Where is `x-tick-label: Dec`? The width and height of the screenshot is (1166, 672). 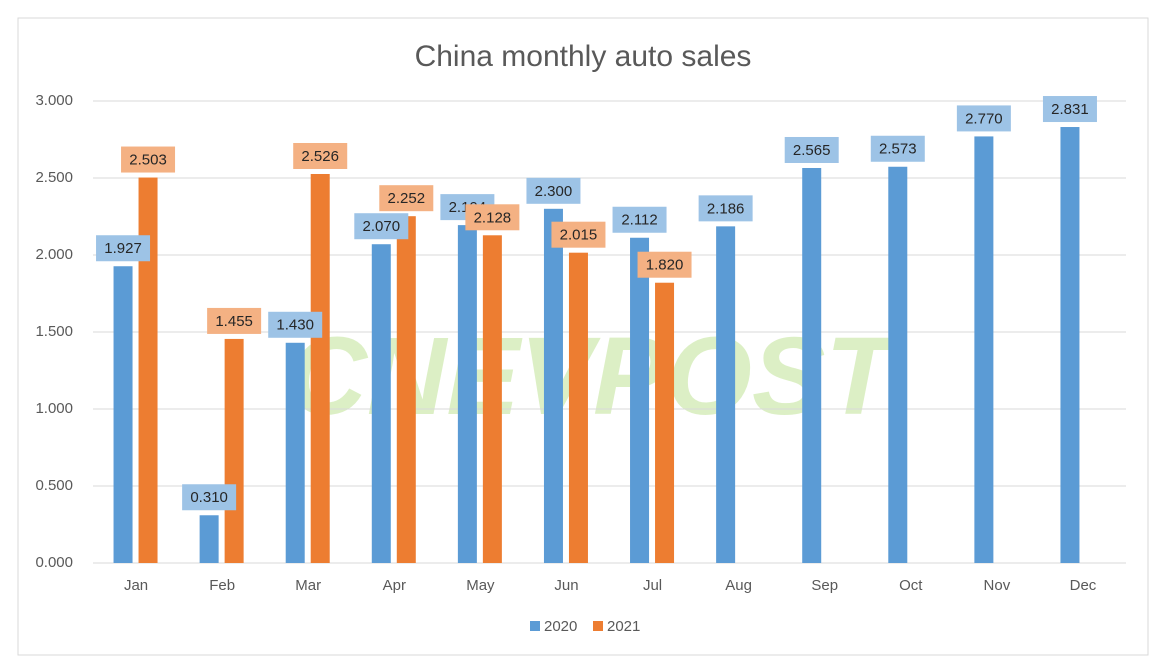
x-tick-label: Dec is located at coordinates (1083, 585).